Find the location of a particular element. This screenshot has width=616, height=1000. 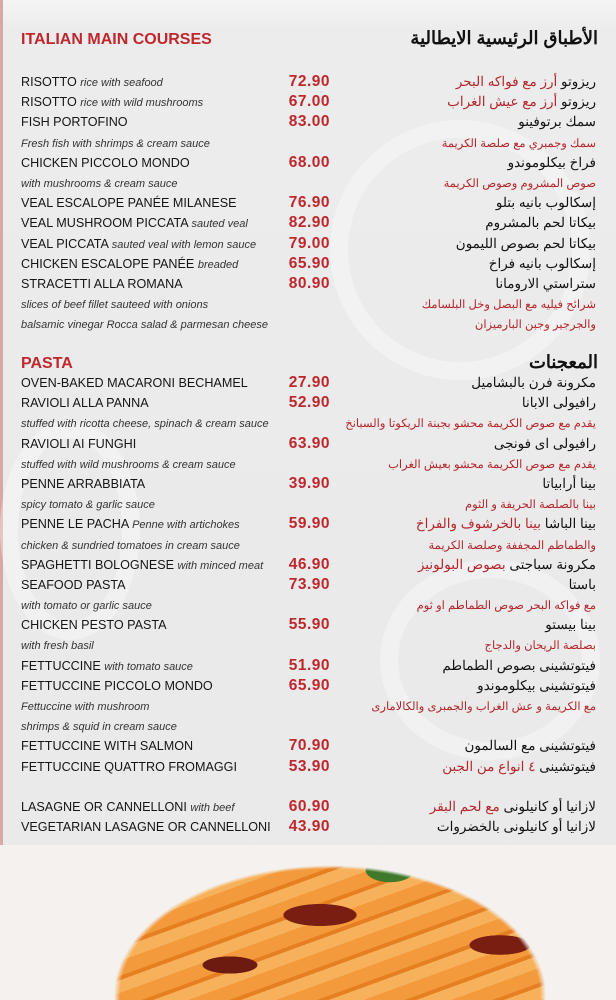

item-name-ar: مكرونة فرن بالبشاميل is located at coordinates (533, 383).